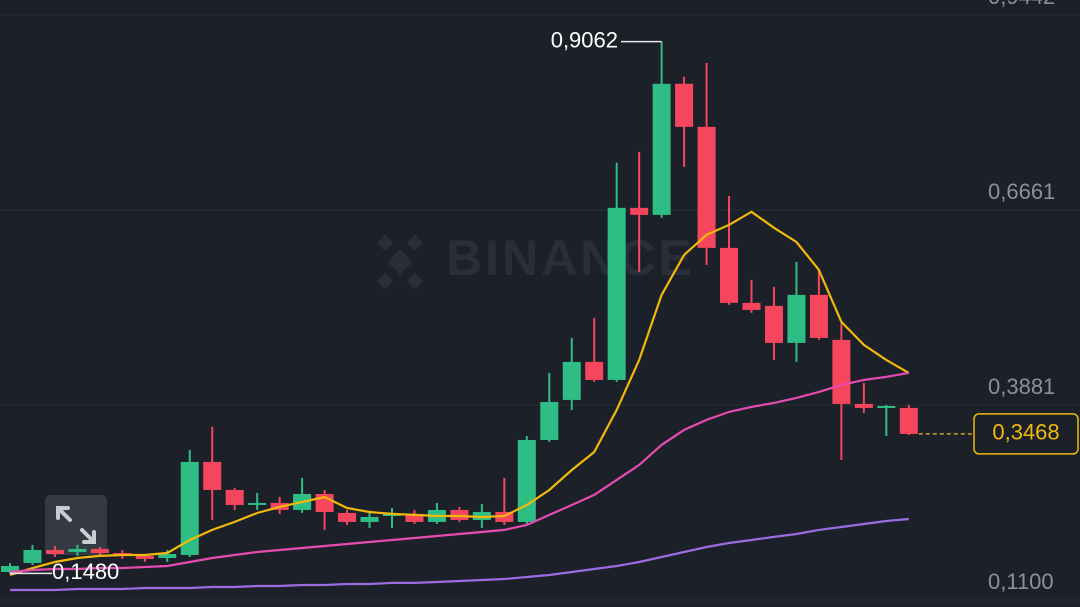 The width and height of the screenshot is (1080, 607). I want to click on high-label: 0,9062, so click(584, 39).